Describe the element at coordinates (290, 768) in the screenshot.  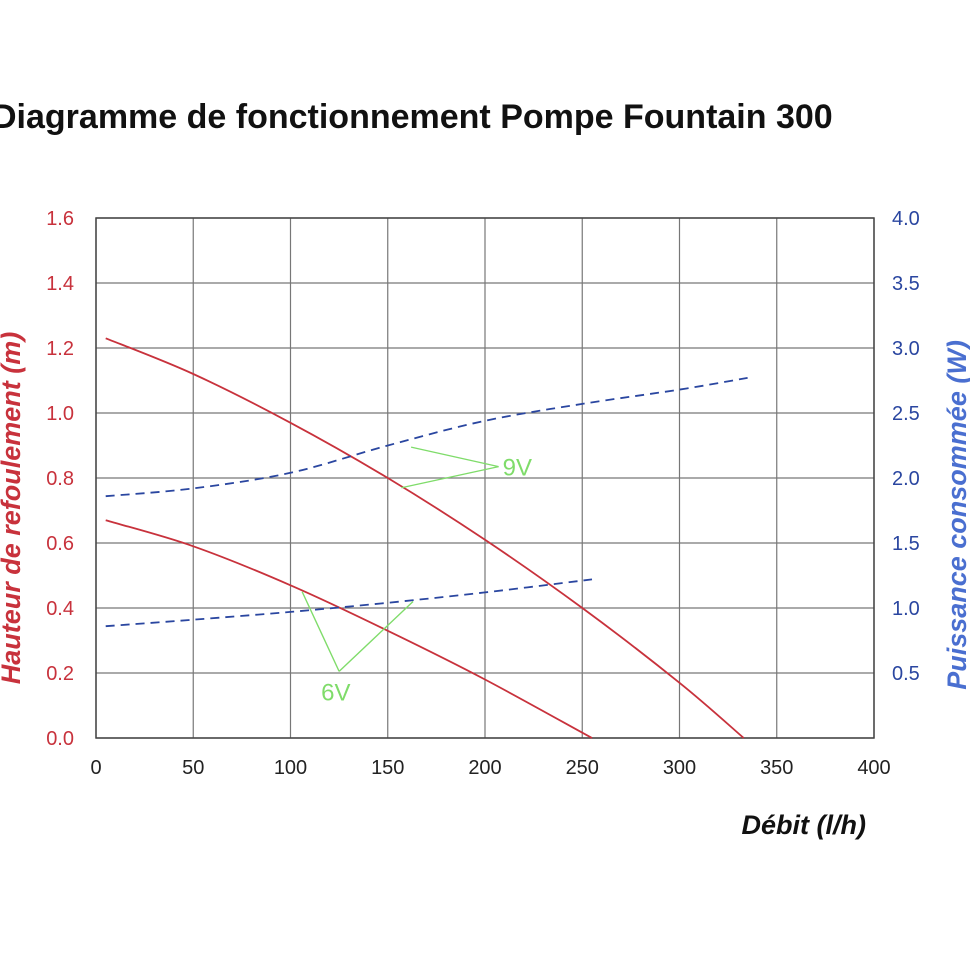
I see `x-tick-label: 100` at that location.